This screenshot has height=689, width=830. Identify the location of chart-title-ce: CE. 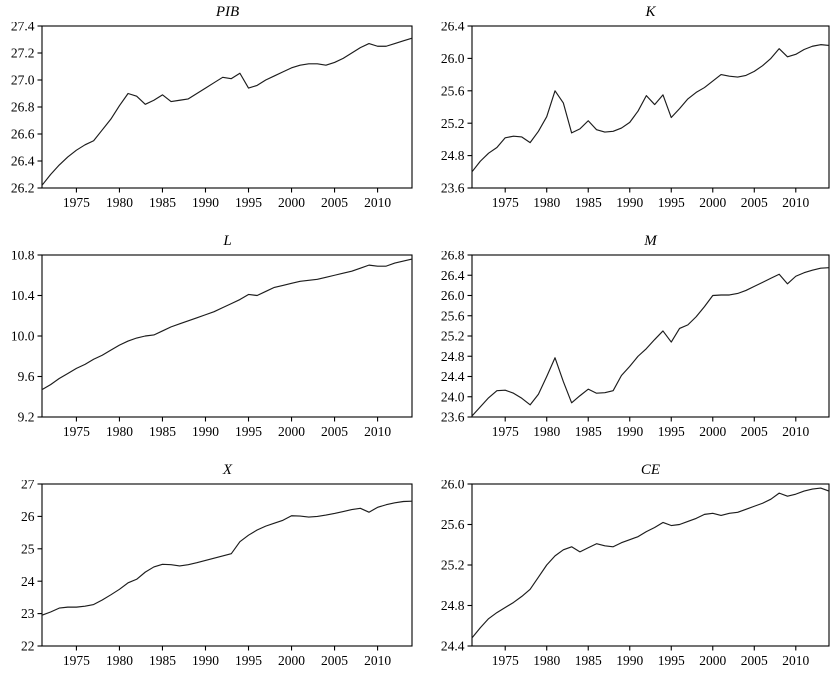
(650, 470).